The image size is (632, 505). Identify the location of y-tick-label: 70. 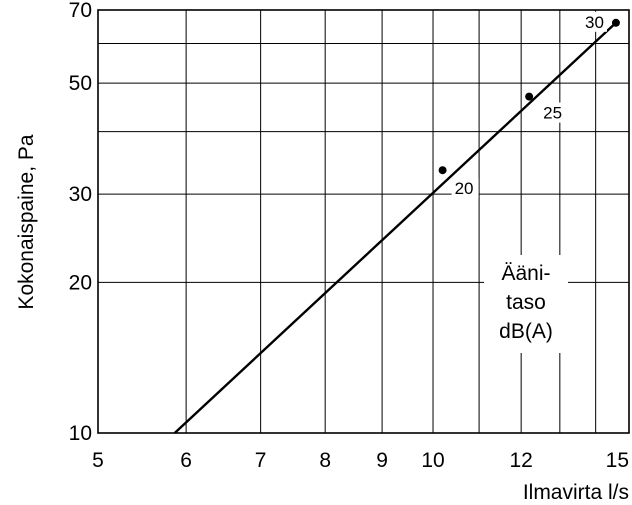
(80, 11).